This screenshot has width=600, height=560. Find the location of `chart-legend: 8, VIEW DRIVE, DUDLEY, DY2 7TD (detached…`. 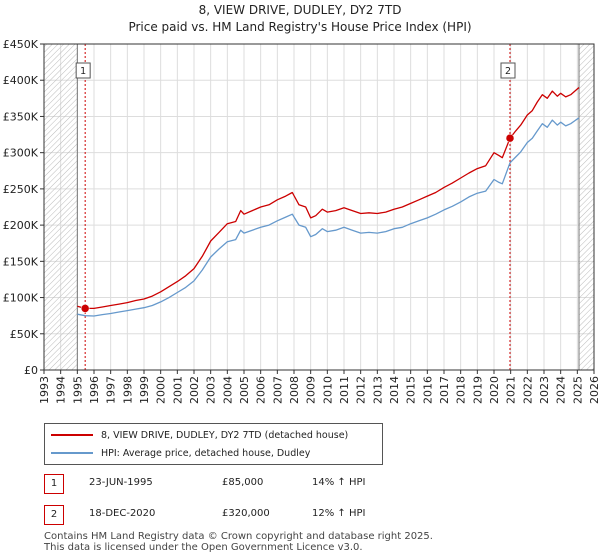

chart-legend: 8, VIEW DRIVE, DUDLEY, DY2 7TD (detached… is located at coordinates (213, 444).